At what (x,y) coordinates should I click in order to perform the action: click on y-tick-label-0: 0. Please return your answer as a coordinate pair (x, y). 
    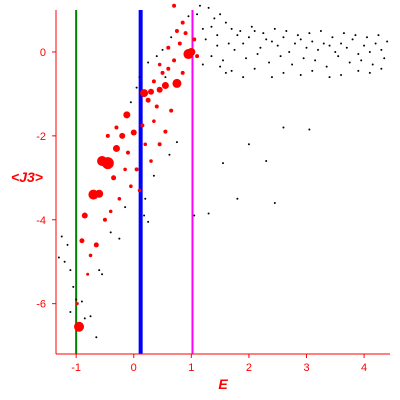
    Looking at the image, I should click on (43, 53).